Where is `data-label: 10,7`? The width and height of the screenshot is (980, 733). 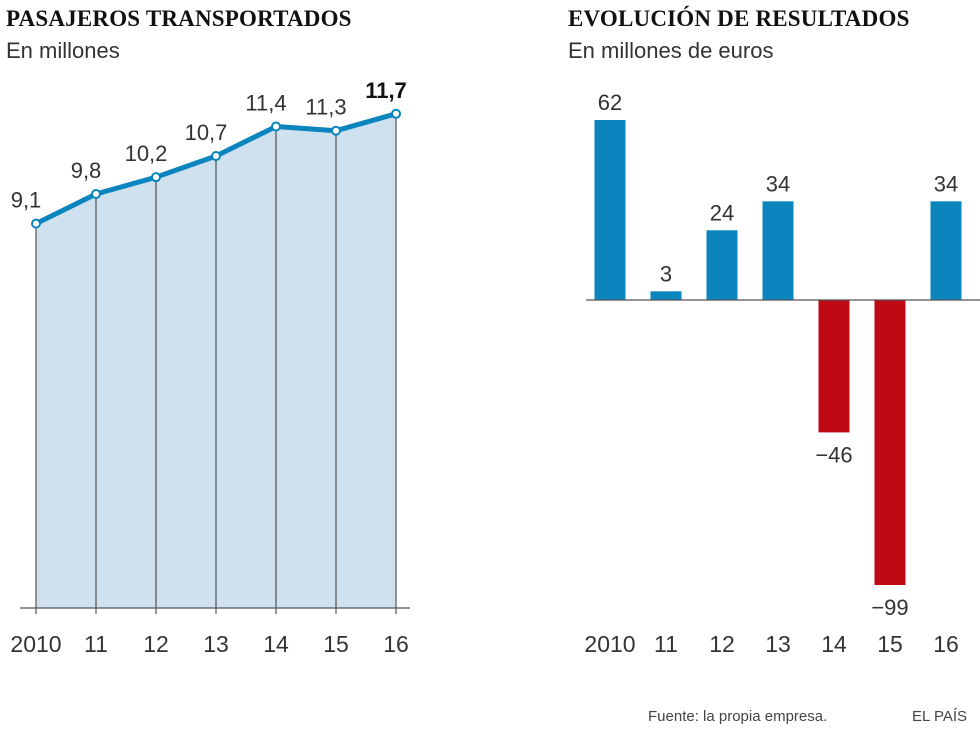 data-label: 10,7 is located at coordinates (206, 132).